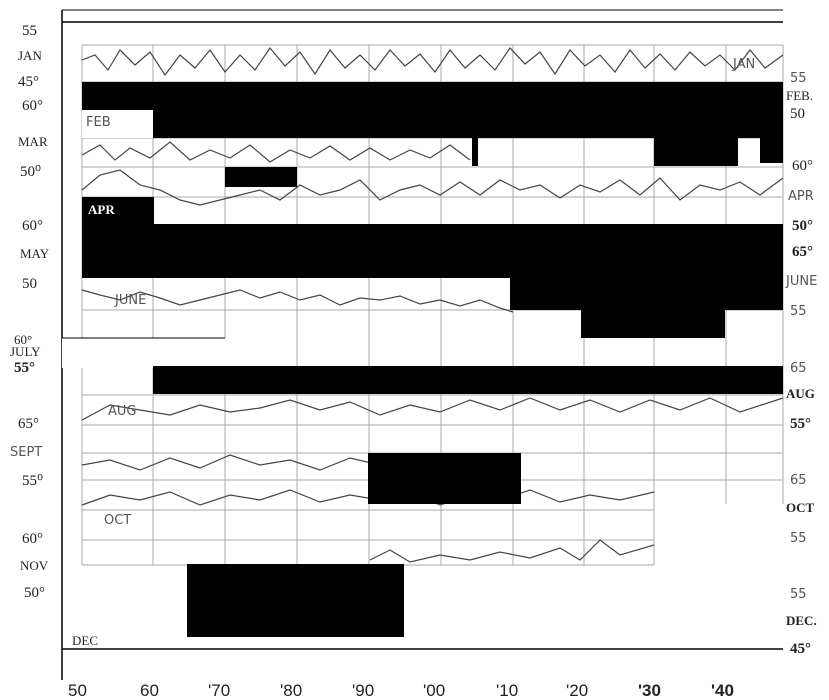 The height and width of the screenshot is (700, 829). Describe the element at coordinates (507, 690) in the screenshot. I see `x-tick-label: '10` at that location.